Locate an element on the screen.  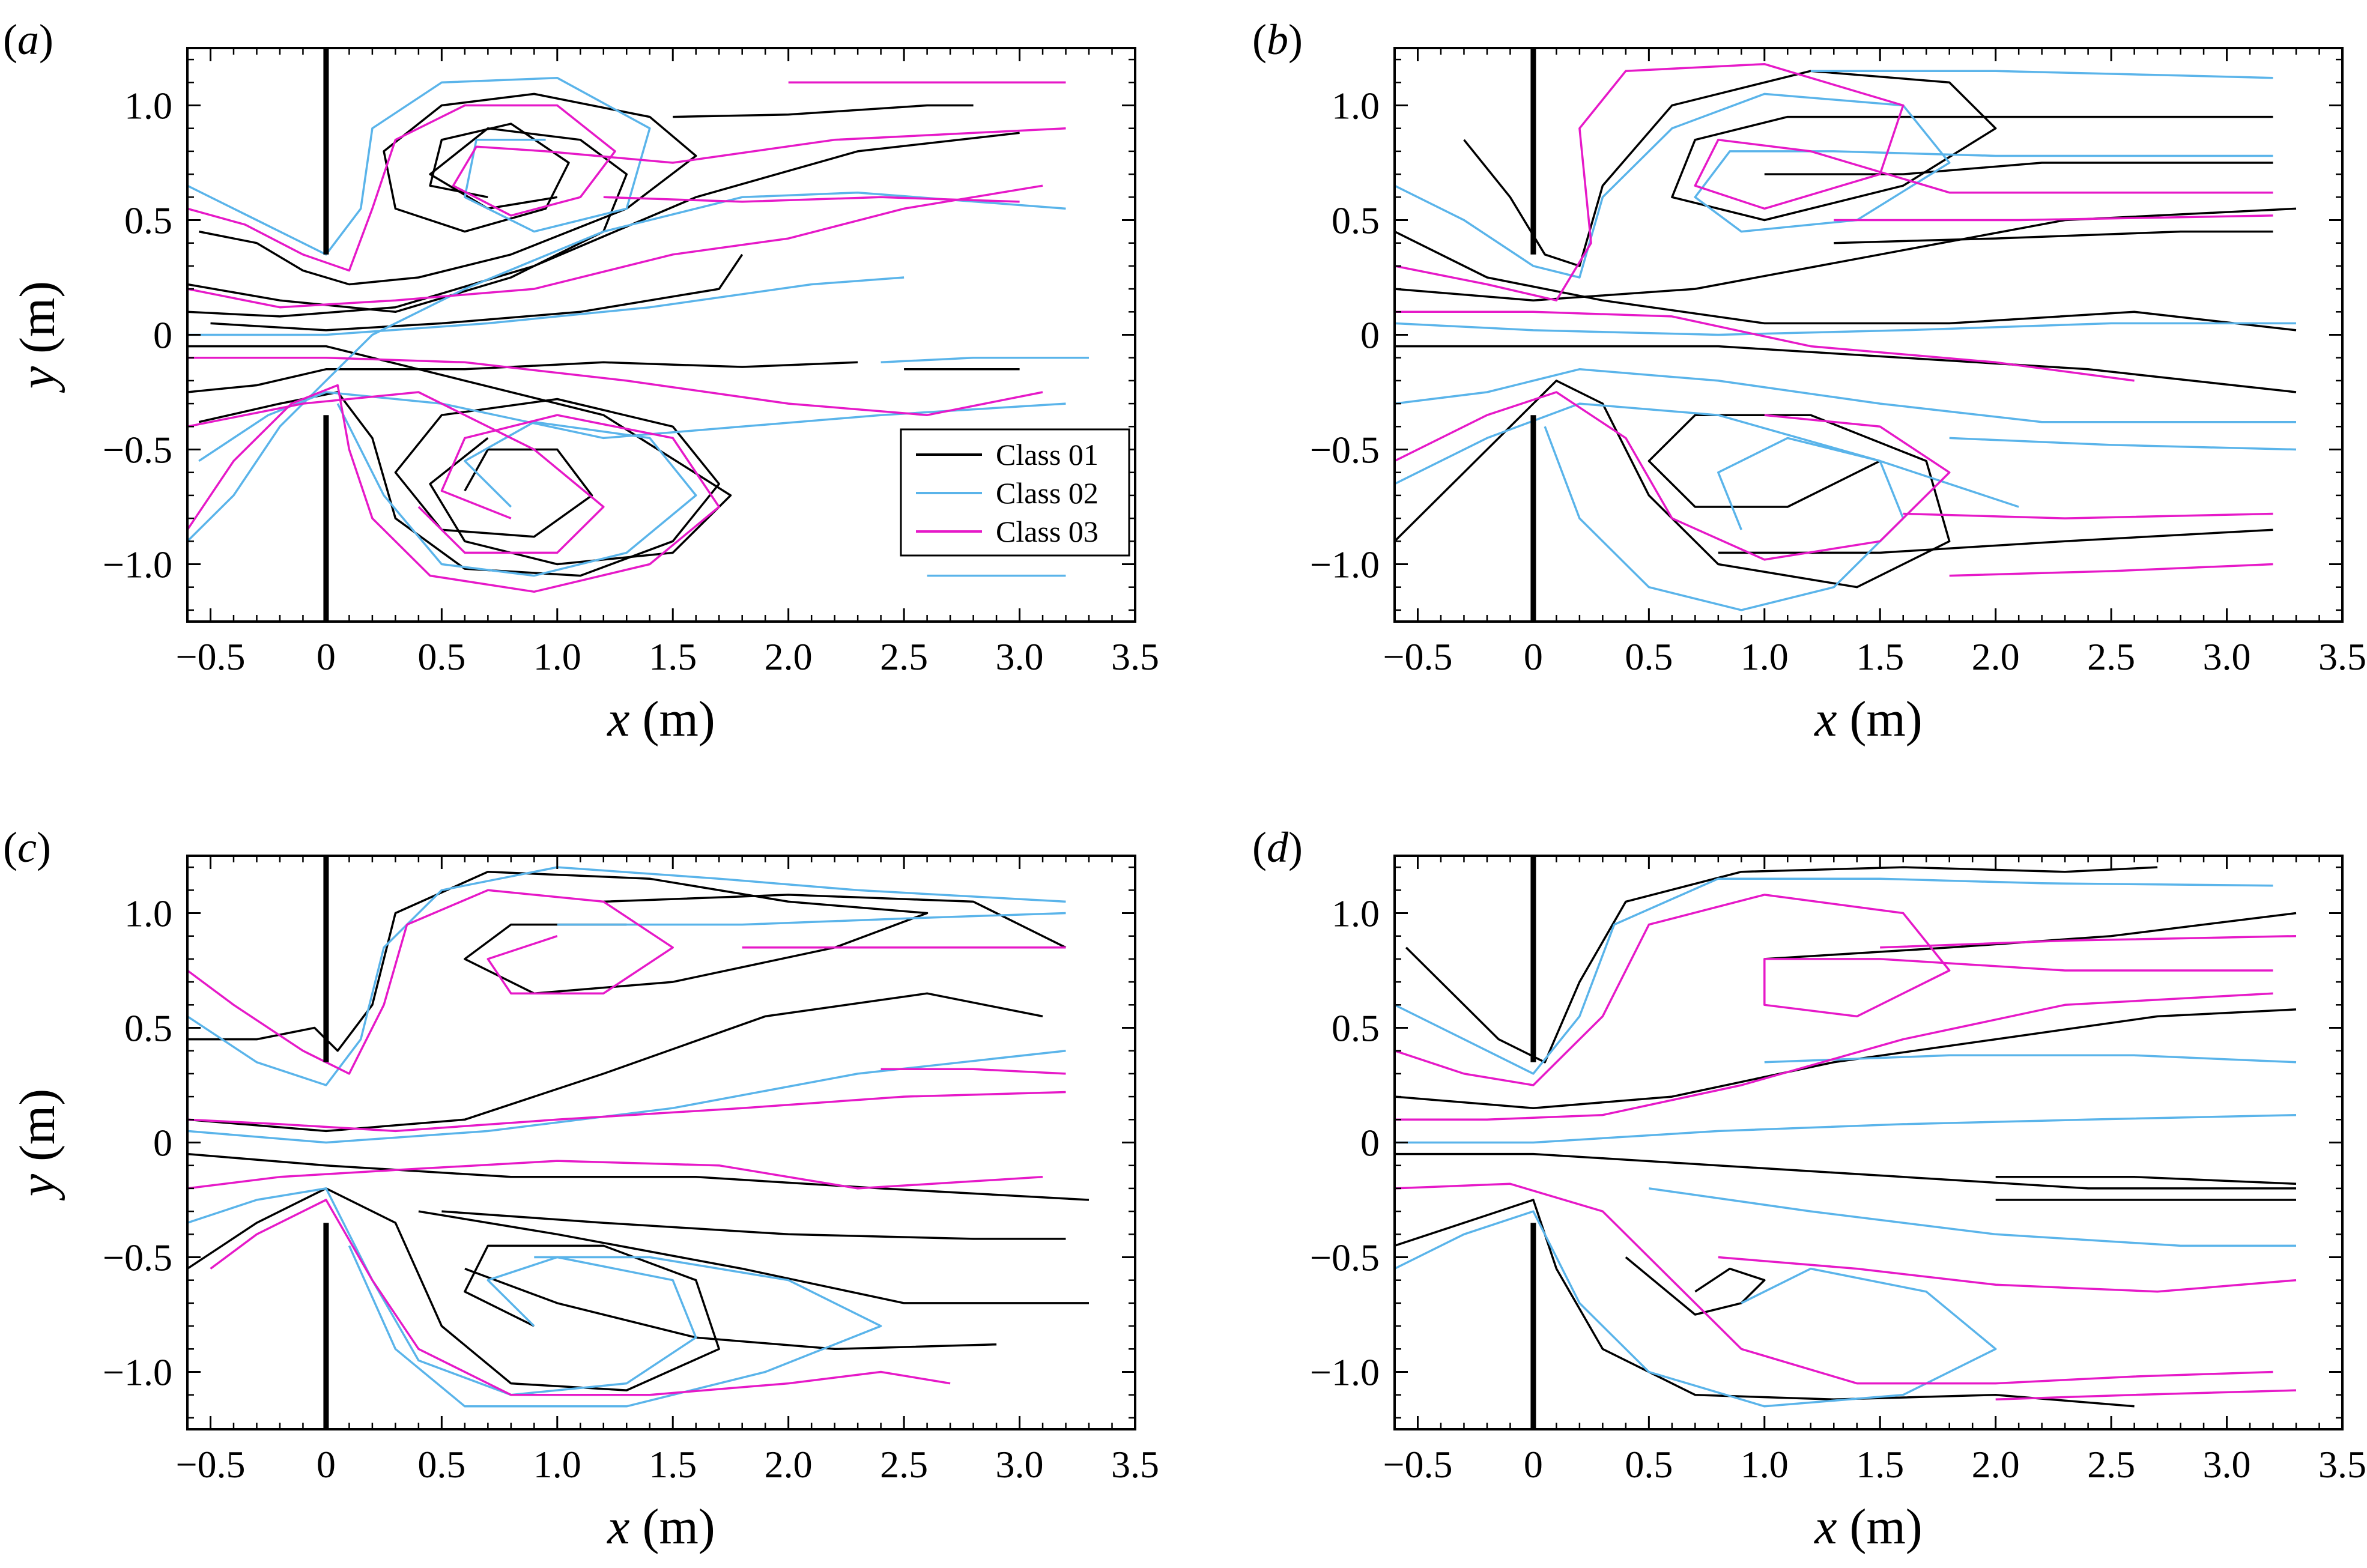
legend-label: Class 01 is located at coordinates (1047, 454).